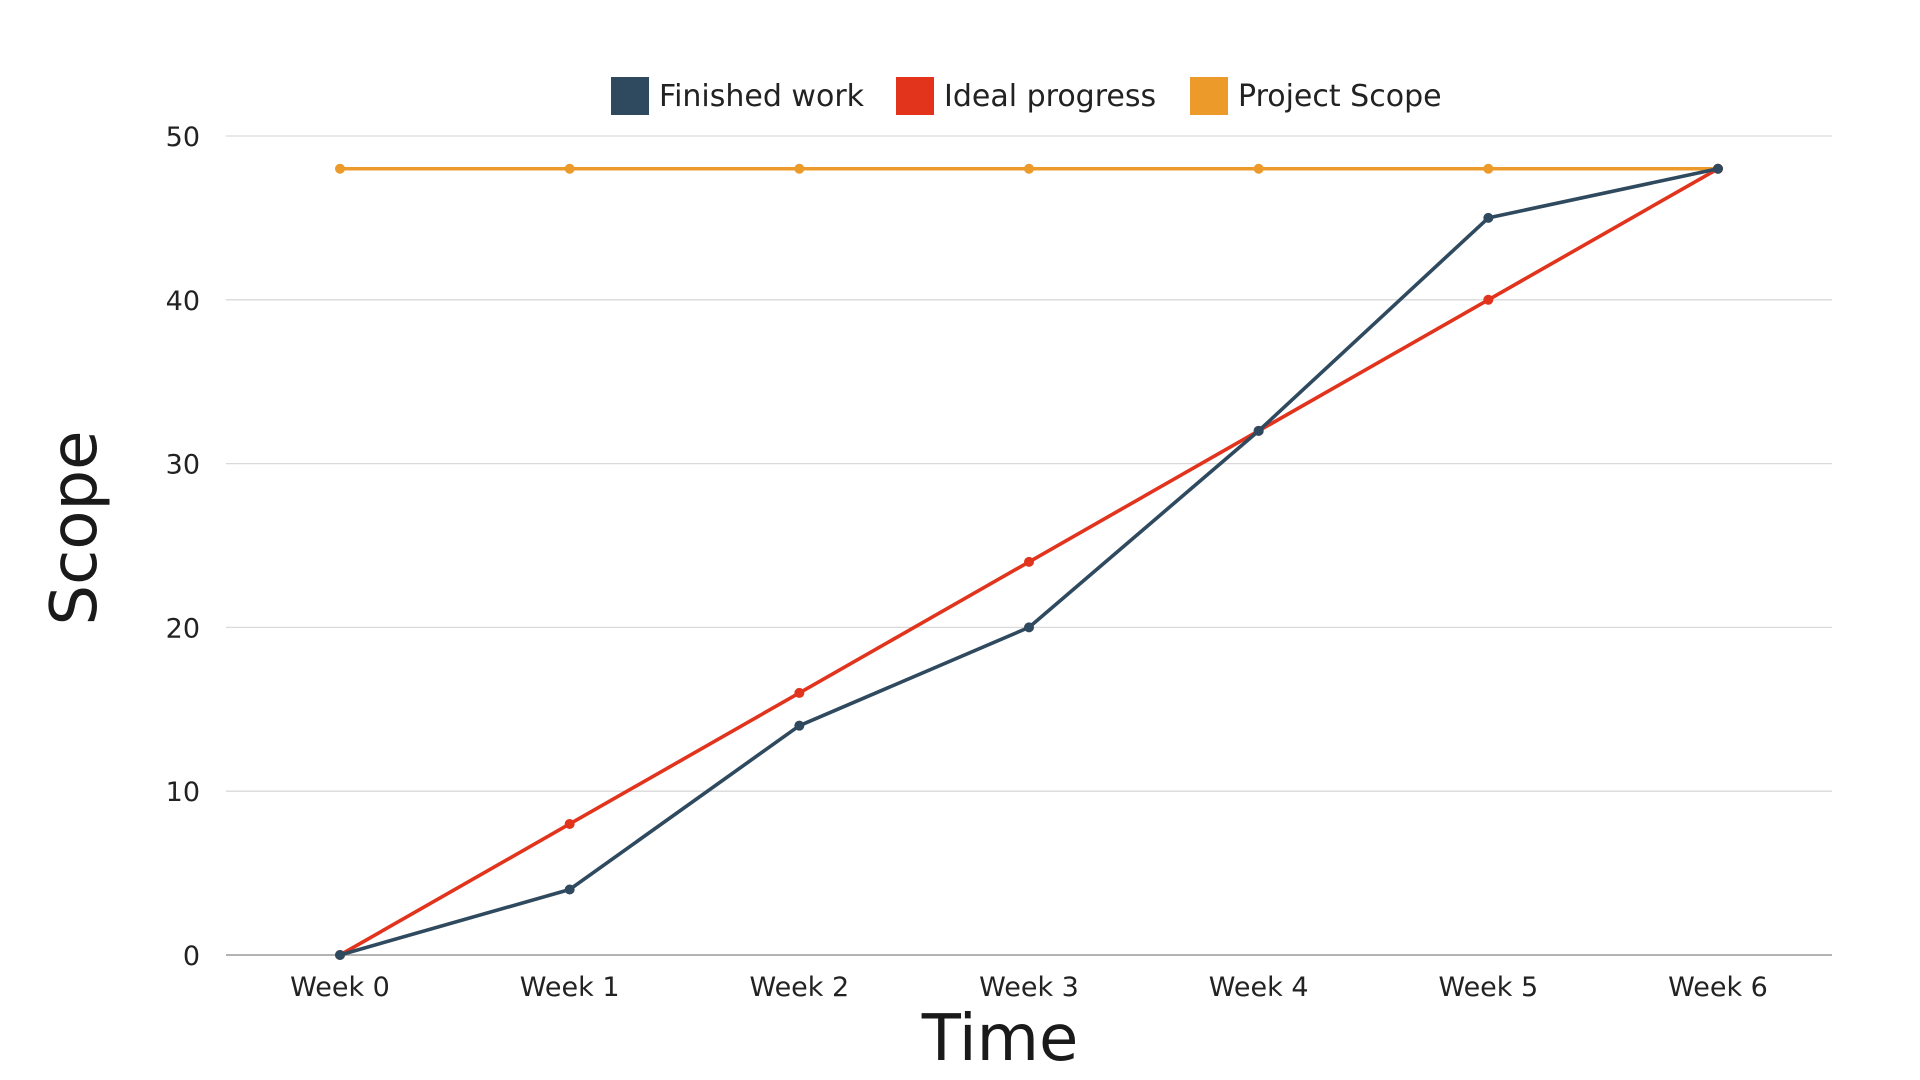 The image size is (1920, 1080). What do you see at coordinates (1718, 987) in the screenshot?
I see `x-tick-label: Week 6` at bounding box center [1718, 987].